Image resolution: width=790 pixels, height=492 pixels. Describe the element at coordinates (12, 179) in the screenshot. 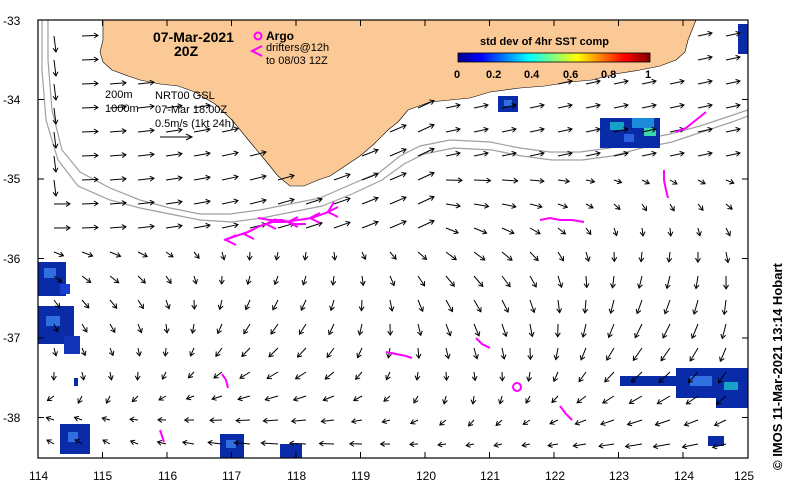

I see `lat-label: -35` at that location.